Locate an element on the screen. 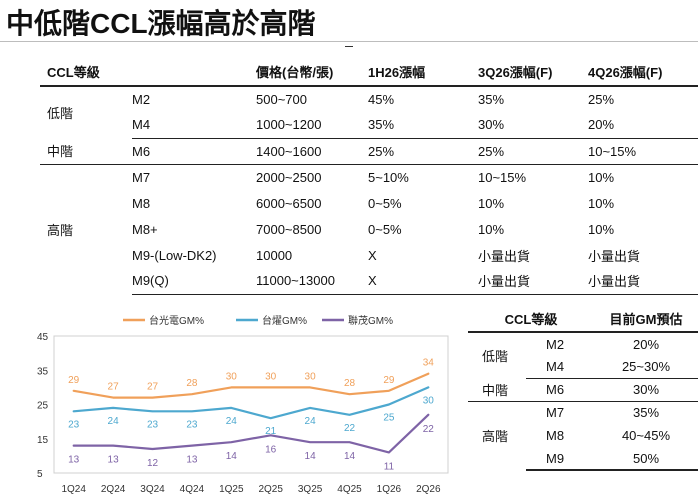  table-cell: 11000~13000 is located at coordinates (312, 281).